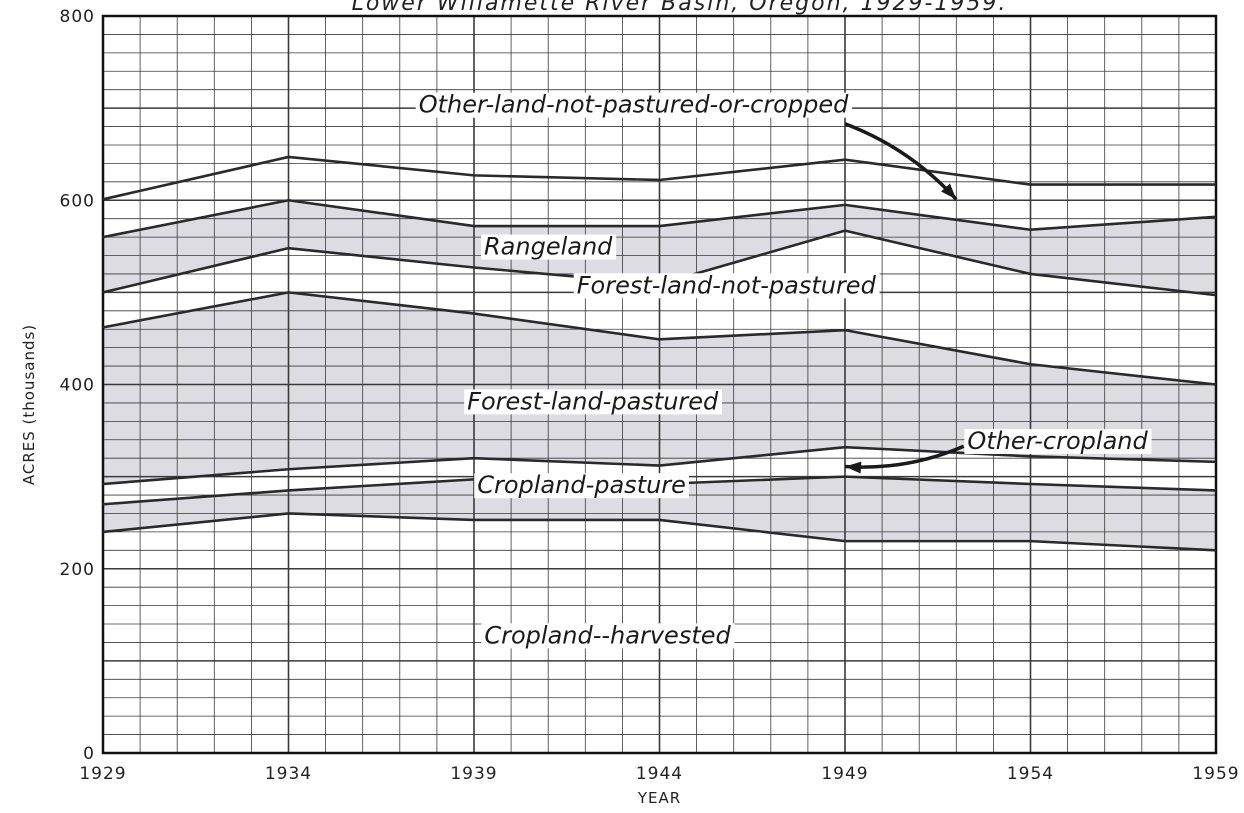 Image resolution: width=1244 pixels, height=813 pixels. I want to click on x-tick-label: 1934, so click(288, 774).